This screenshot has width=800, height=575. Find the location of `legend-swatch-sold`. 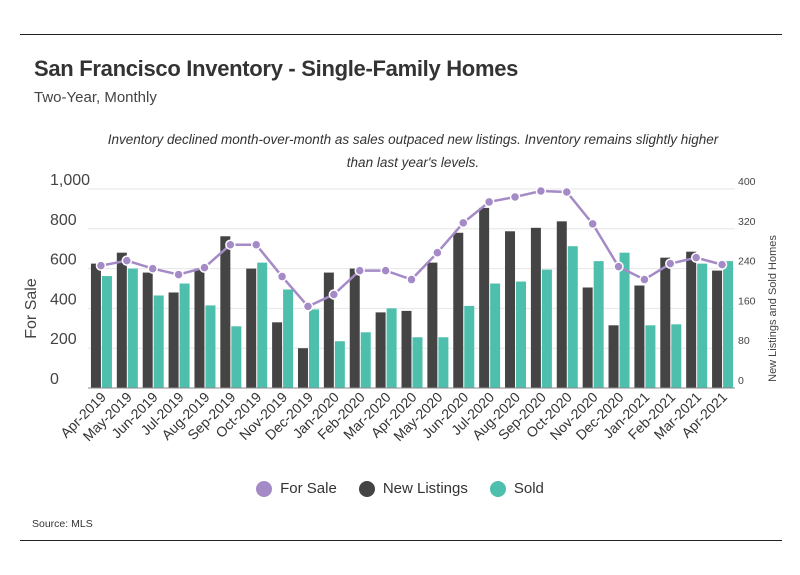

legend-swatch-sold is located at coordinates (497, 488).